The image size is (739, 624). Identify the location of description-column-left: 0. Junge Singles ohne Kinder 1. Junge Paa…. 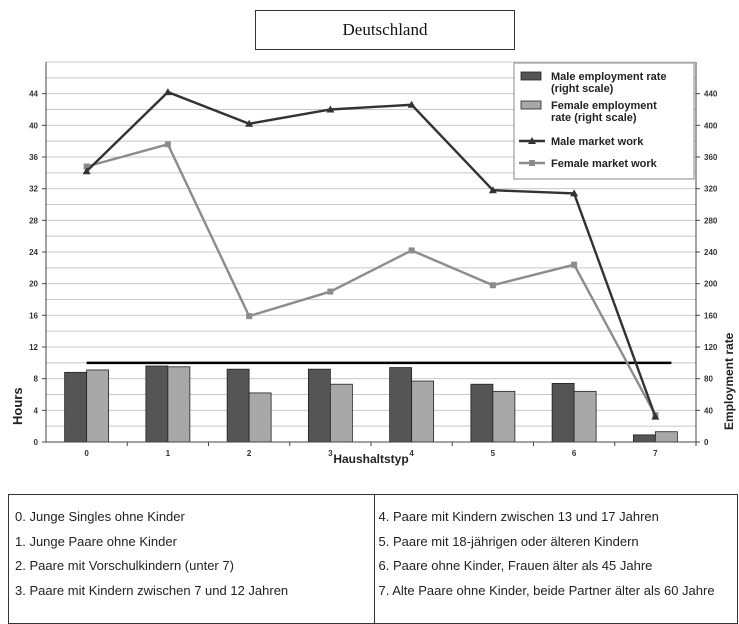
(191, 559).